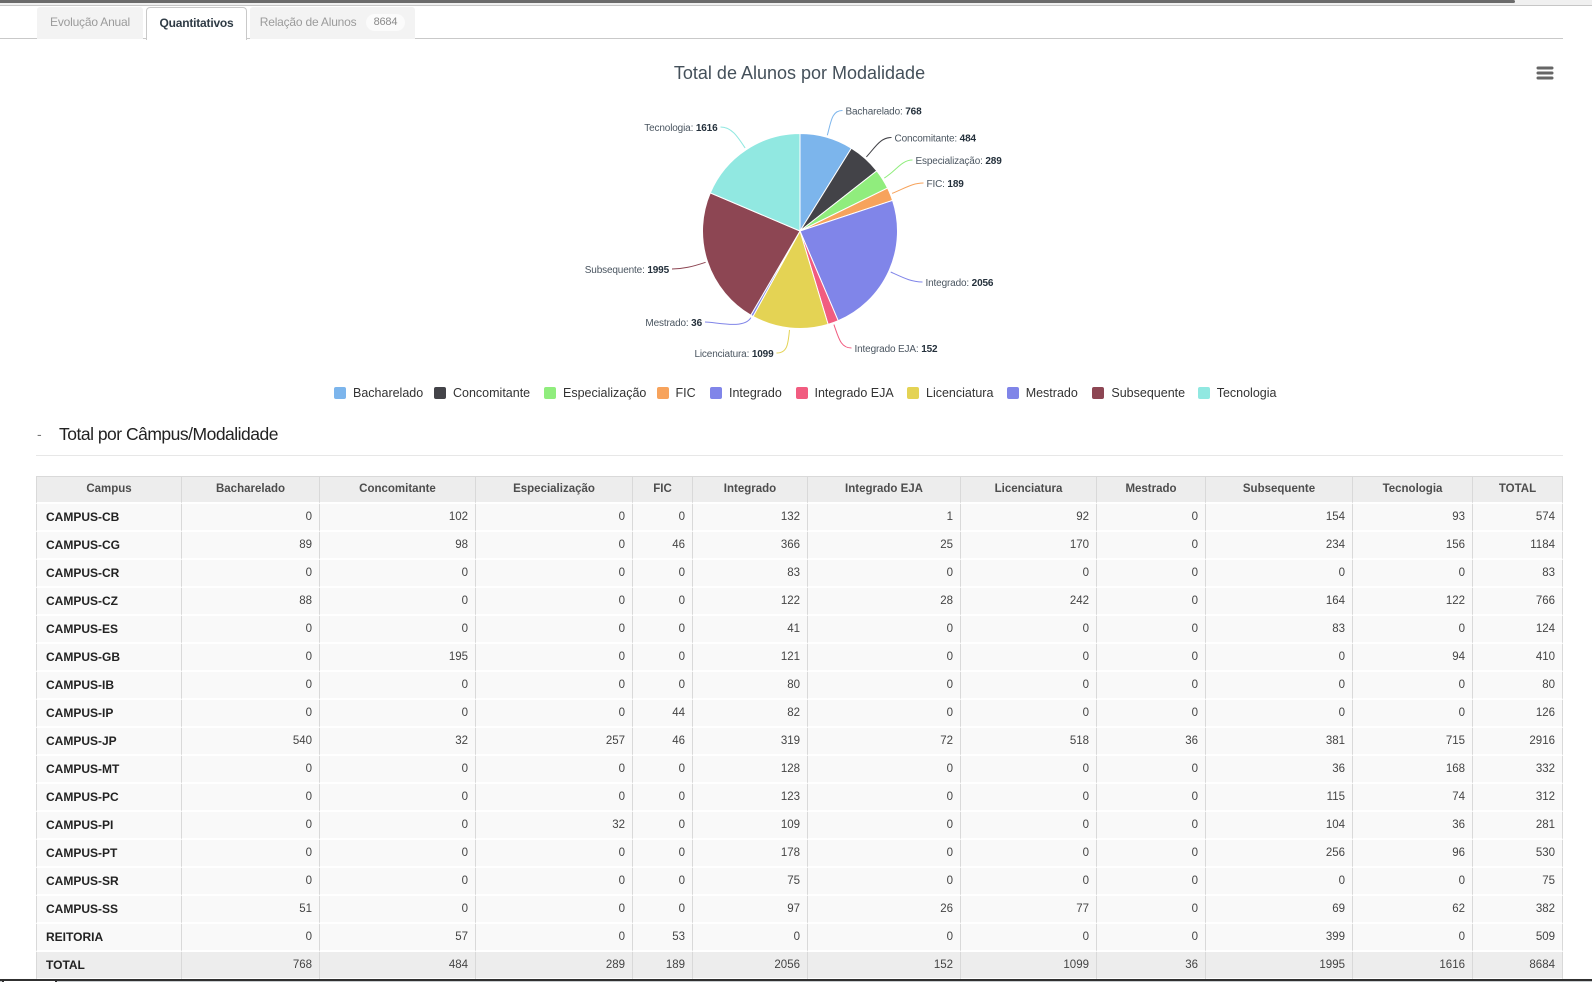  I want to click on svg-text: Integrado EJA: 152, so click(897, 349).